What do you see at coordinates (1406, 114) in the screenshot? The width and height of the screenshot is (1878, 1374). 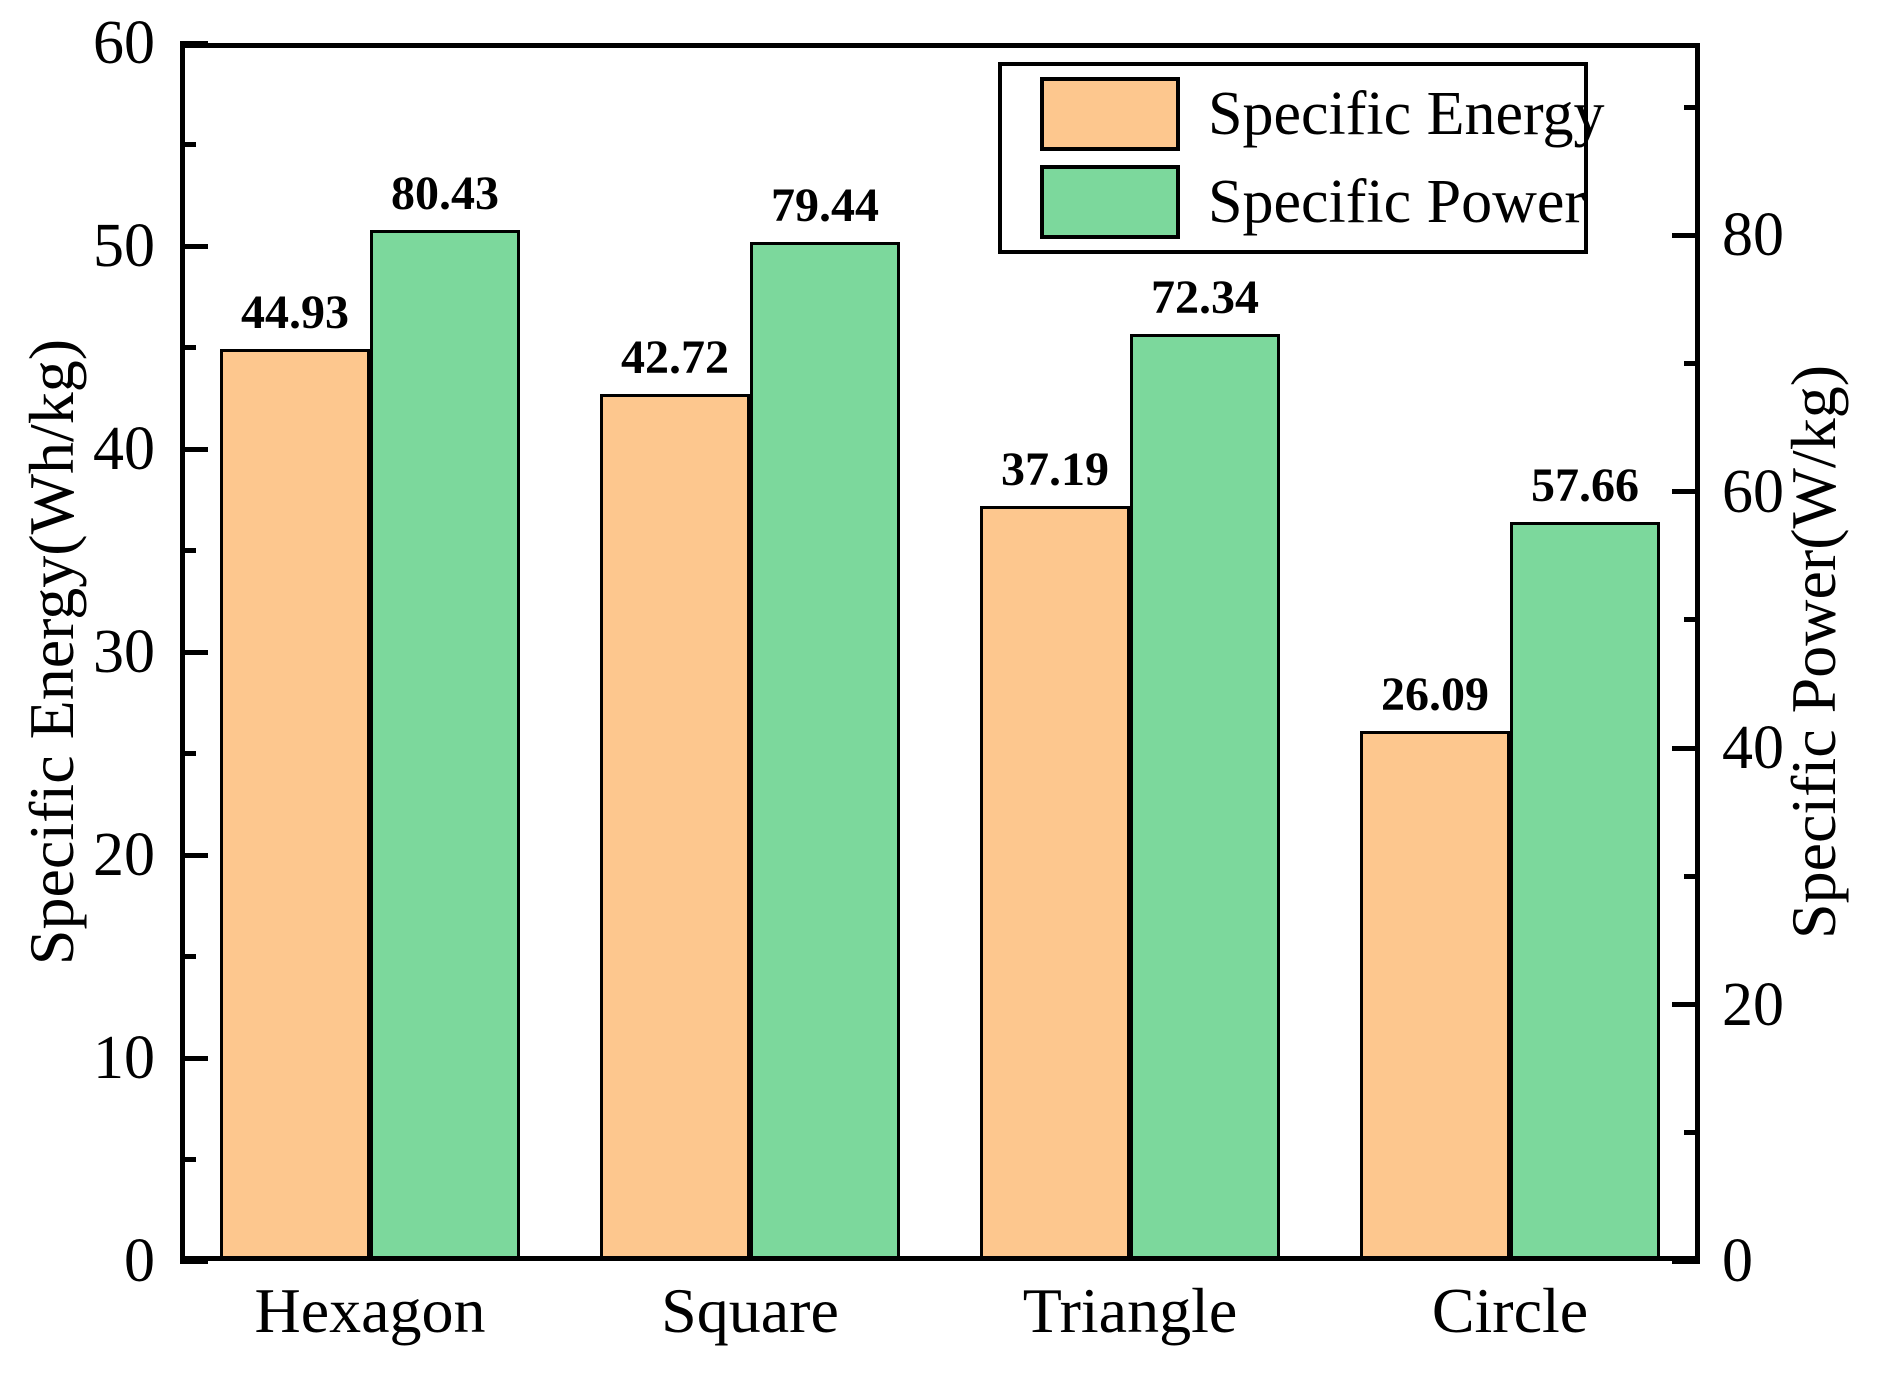 I see `legend-label-specific-energy: Specific Energy` at bounding box center [1406, 114].